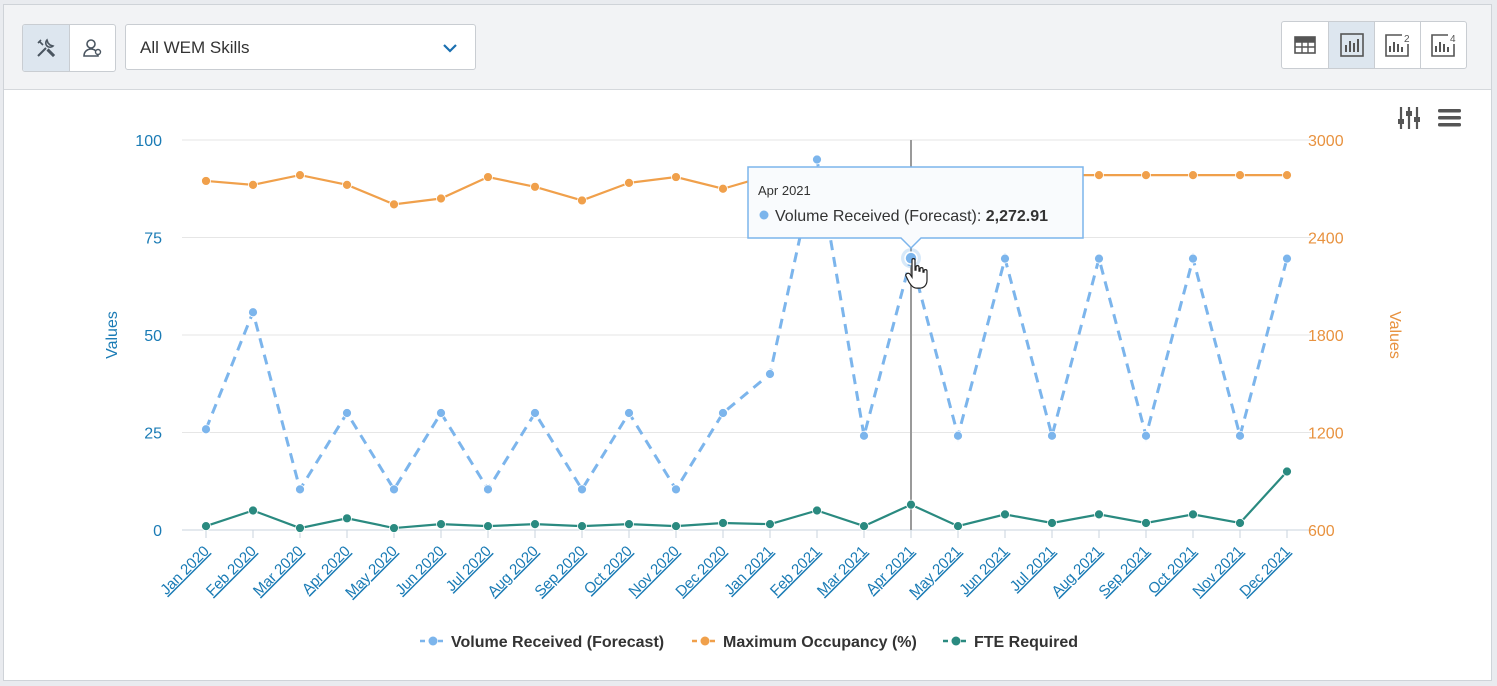 The height and width of the screenshot is (686, 1497). I want to click on x-tick-label: Mar 2020, so click(278, 571).